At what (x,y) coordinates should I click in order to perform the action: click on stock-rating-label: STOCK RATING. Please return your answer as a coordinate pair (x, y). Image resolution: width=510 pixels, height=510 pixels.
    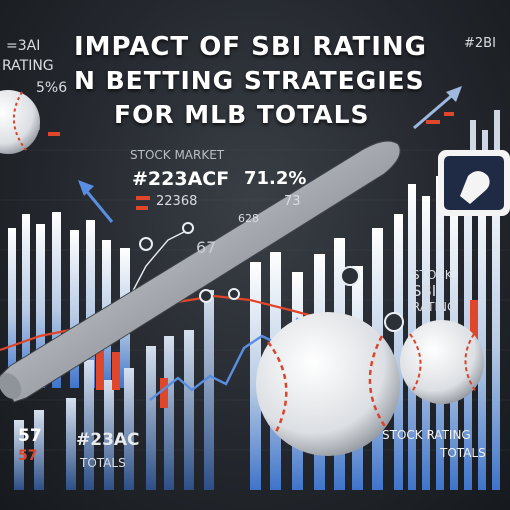
    Looking at the image, I should click on (426, 435).